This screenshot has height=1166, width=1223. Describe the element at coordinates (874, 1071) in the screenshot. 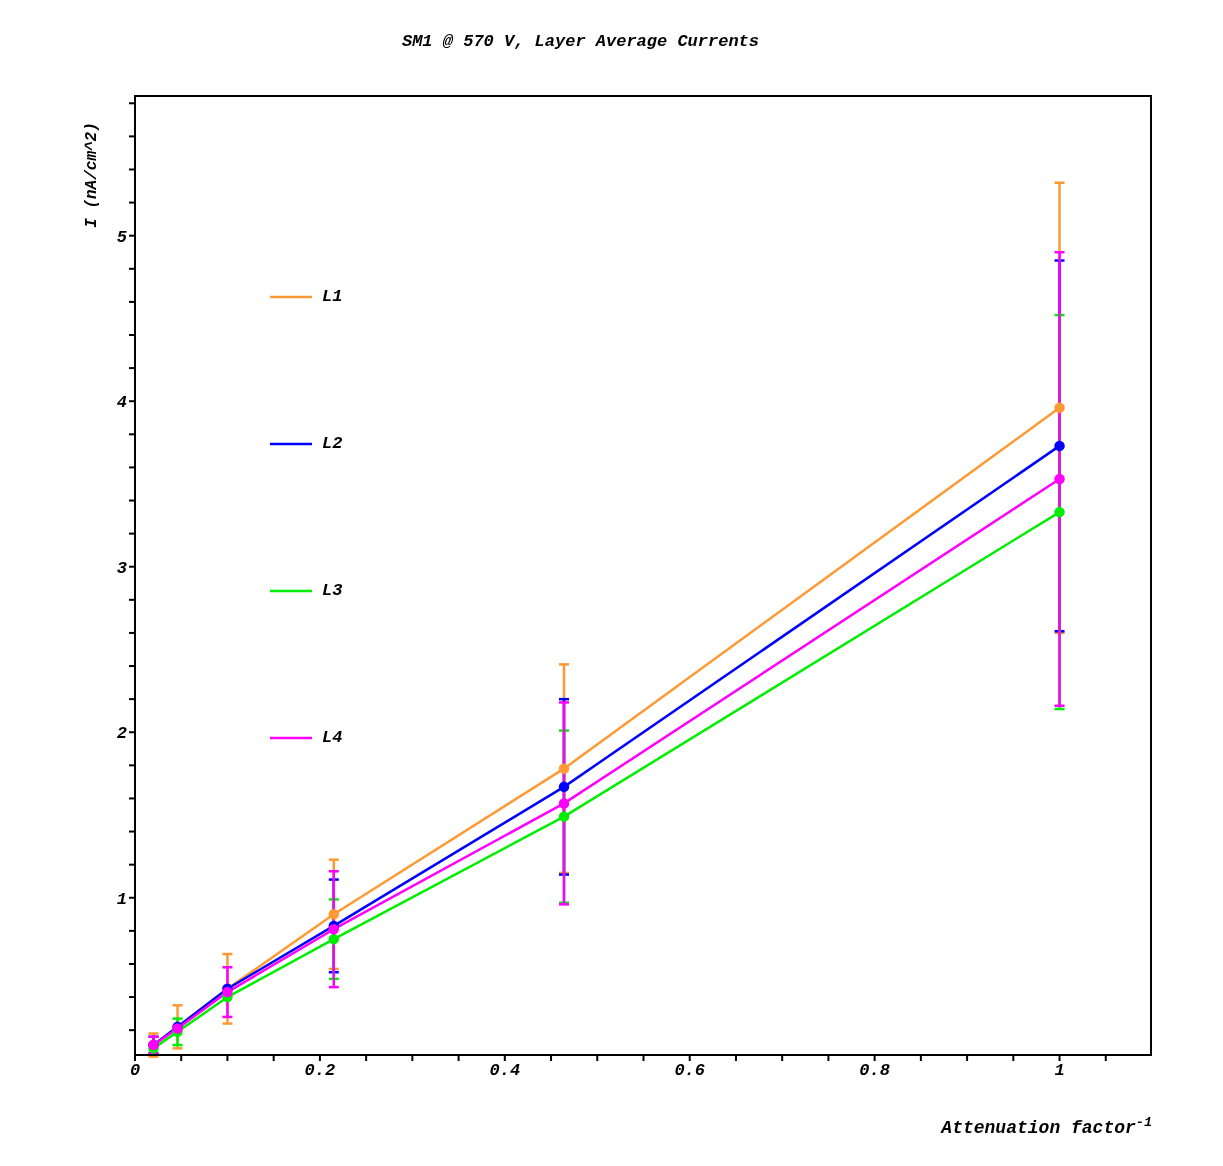

I see `x-tick-label: 0.8` at that location.